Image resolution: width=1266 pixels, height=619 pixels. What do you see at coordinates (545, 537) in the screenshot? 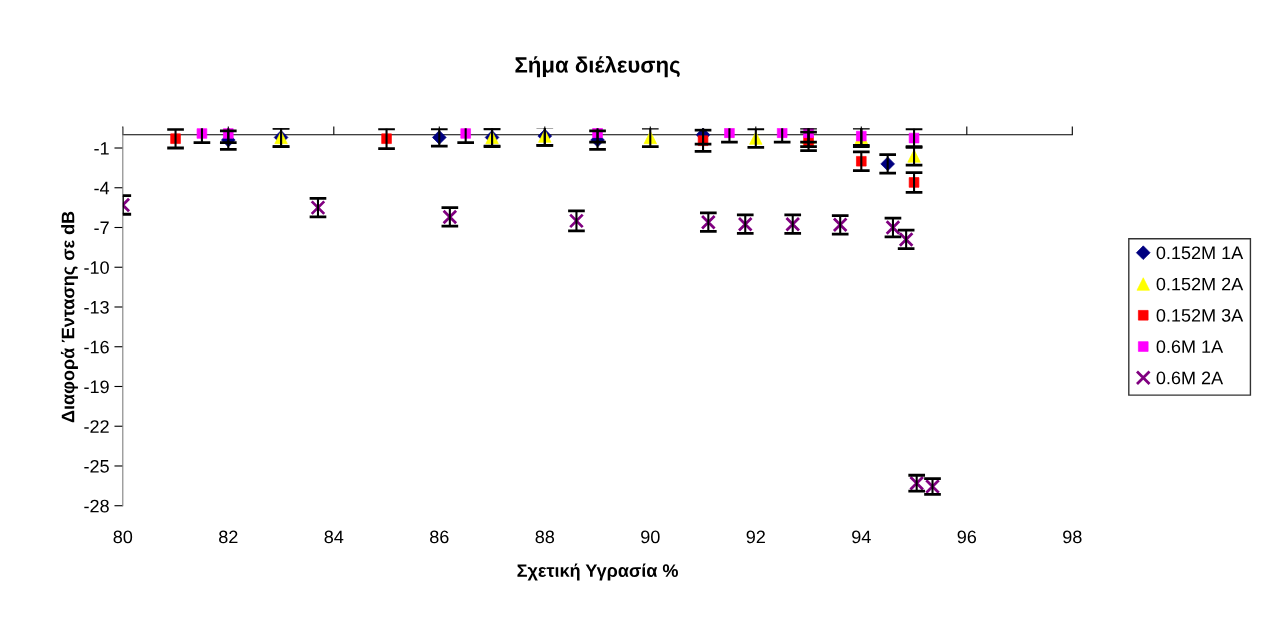
I see `x-tick-label: 88` at bounding box center [545, 537].